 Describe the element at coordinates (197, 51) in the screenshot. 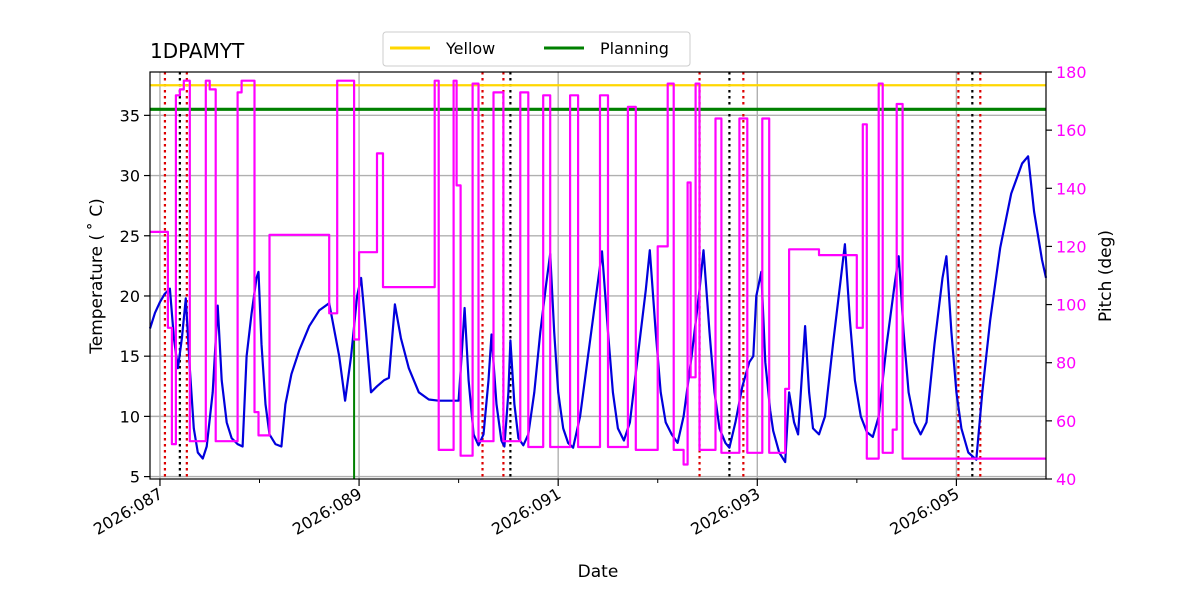

I see `chart-title: 1DPAMYT` at that location.